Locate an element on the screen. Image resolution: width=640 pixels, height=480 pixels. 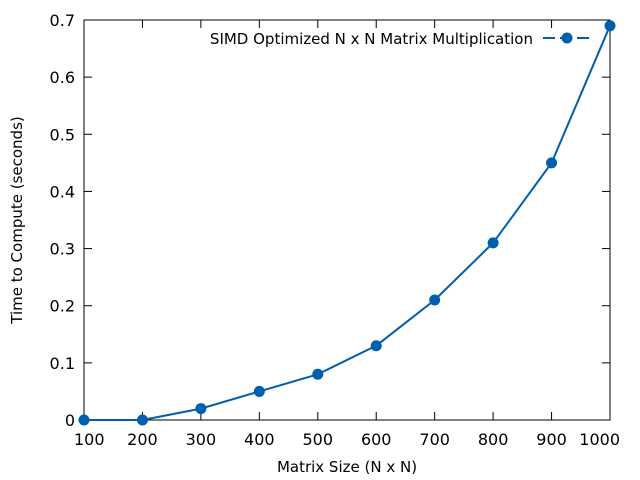
y-tick-label: 0.2 is located at coordinates (62, 306).